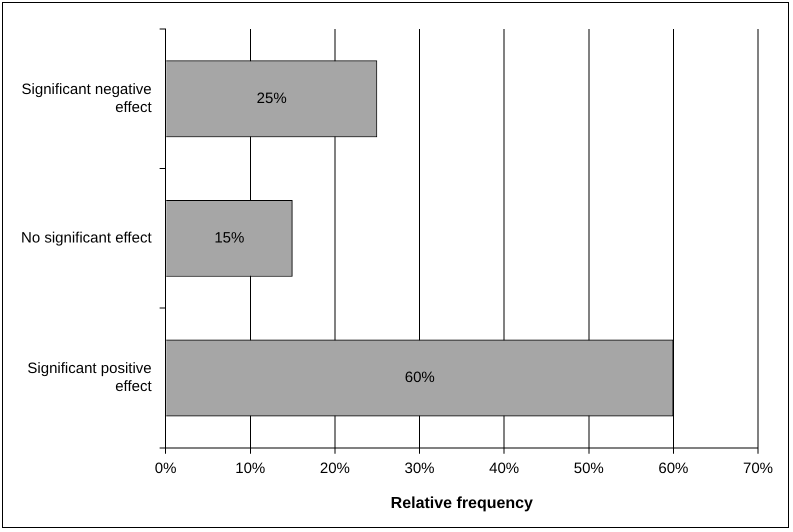  What do you see at coordinates (89, 378) in the screenshot?
I see `y-tick-label: Significant positive effect` at bounding box center [89, 378].